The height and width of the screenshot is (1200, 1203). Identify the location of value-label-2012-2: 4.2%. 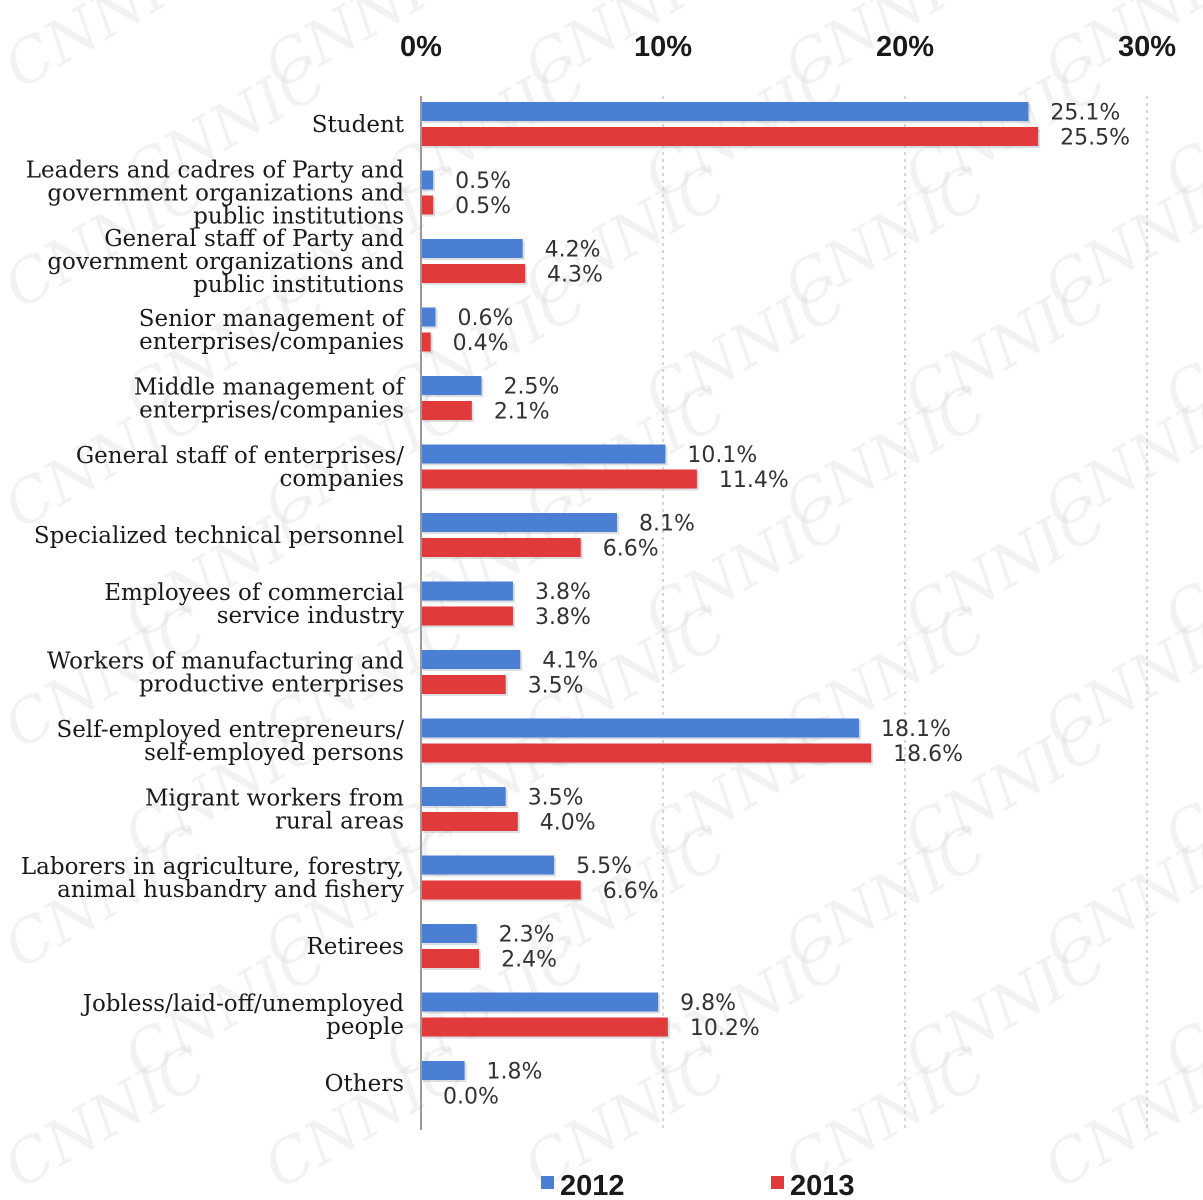
(573, 250).